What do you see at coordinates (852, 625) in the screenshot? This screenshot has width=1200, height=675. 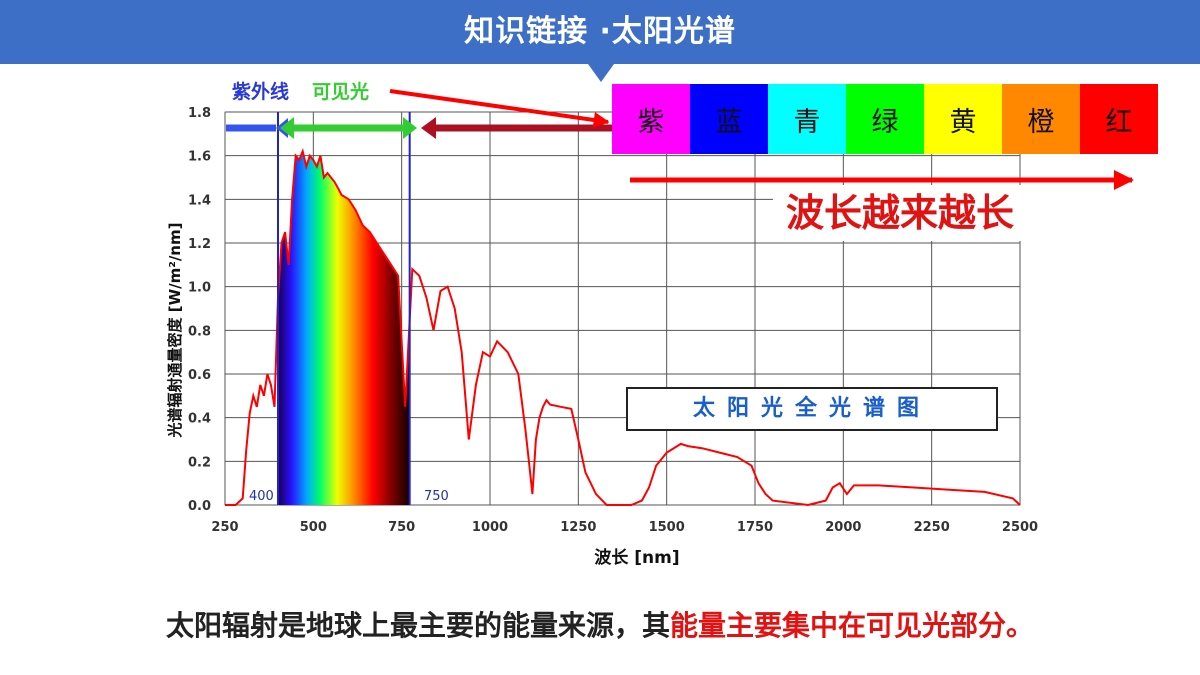 I see `caption-highlight: 能量主要集中在可见光部分。` at bounding box center [852, 625].